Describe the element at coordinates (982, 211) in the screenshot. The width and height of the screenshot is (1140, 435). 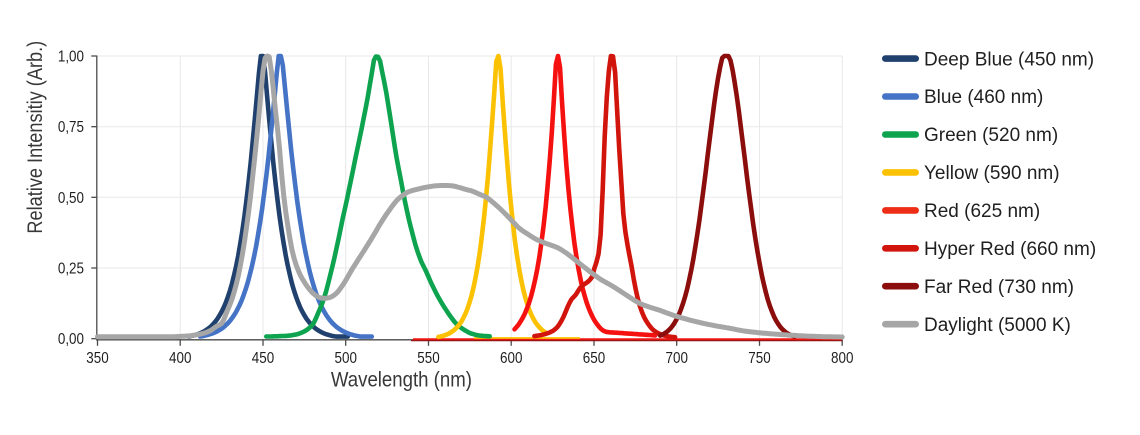
I see `svg-text: Red (625 nm)` at that location.